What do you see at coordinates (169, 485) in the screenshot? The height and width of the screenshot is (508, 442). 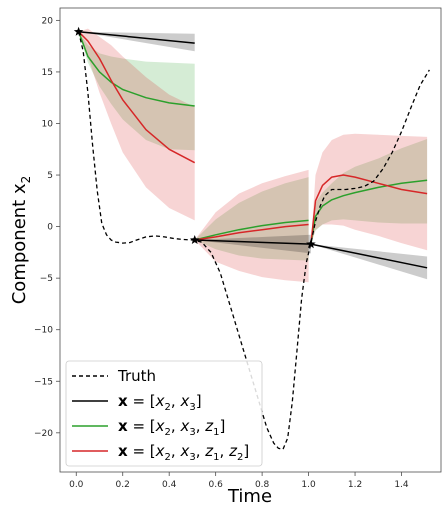 I see `x-tick-label-2: 0.4` at bounding box center [169, 485].